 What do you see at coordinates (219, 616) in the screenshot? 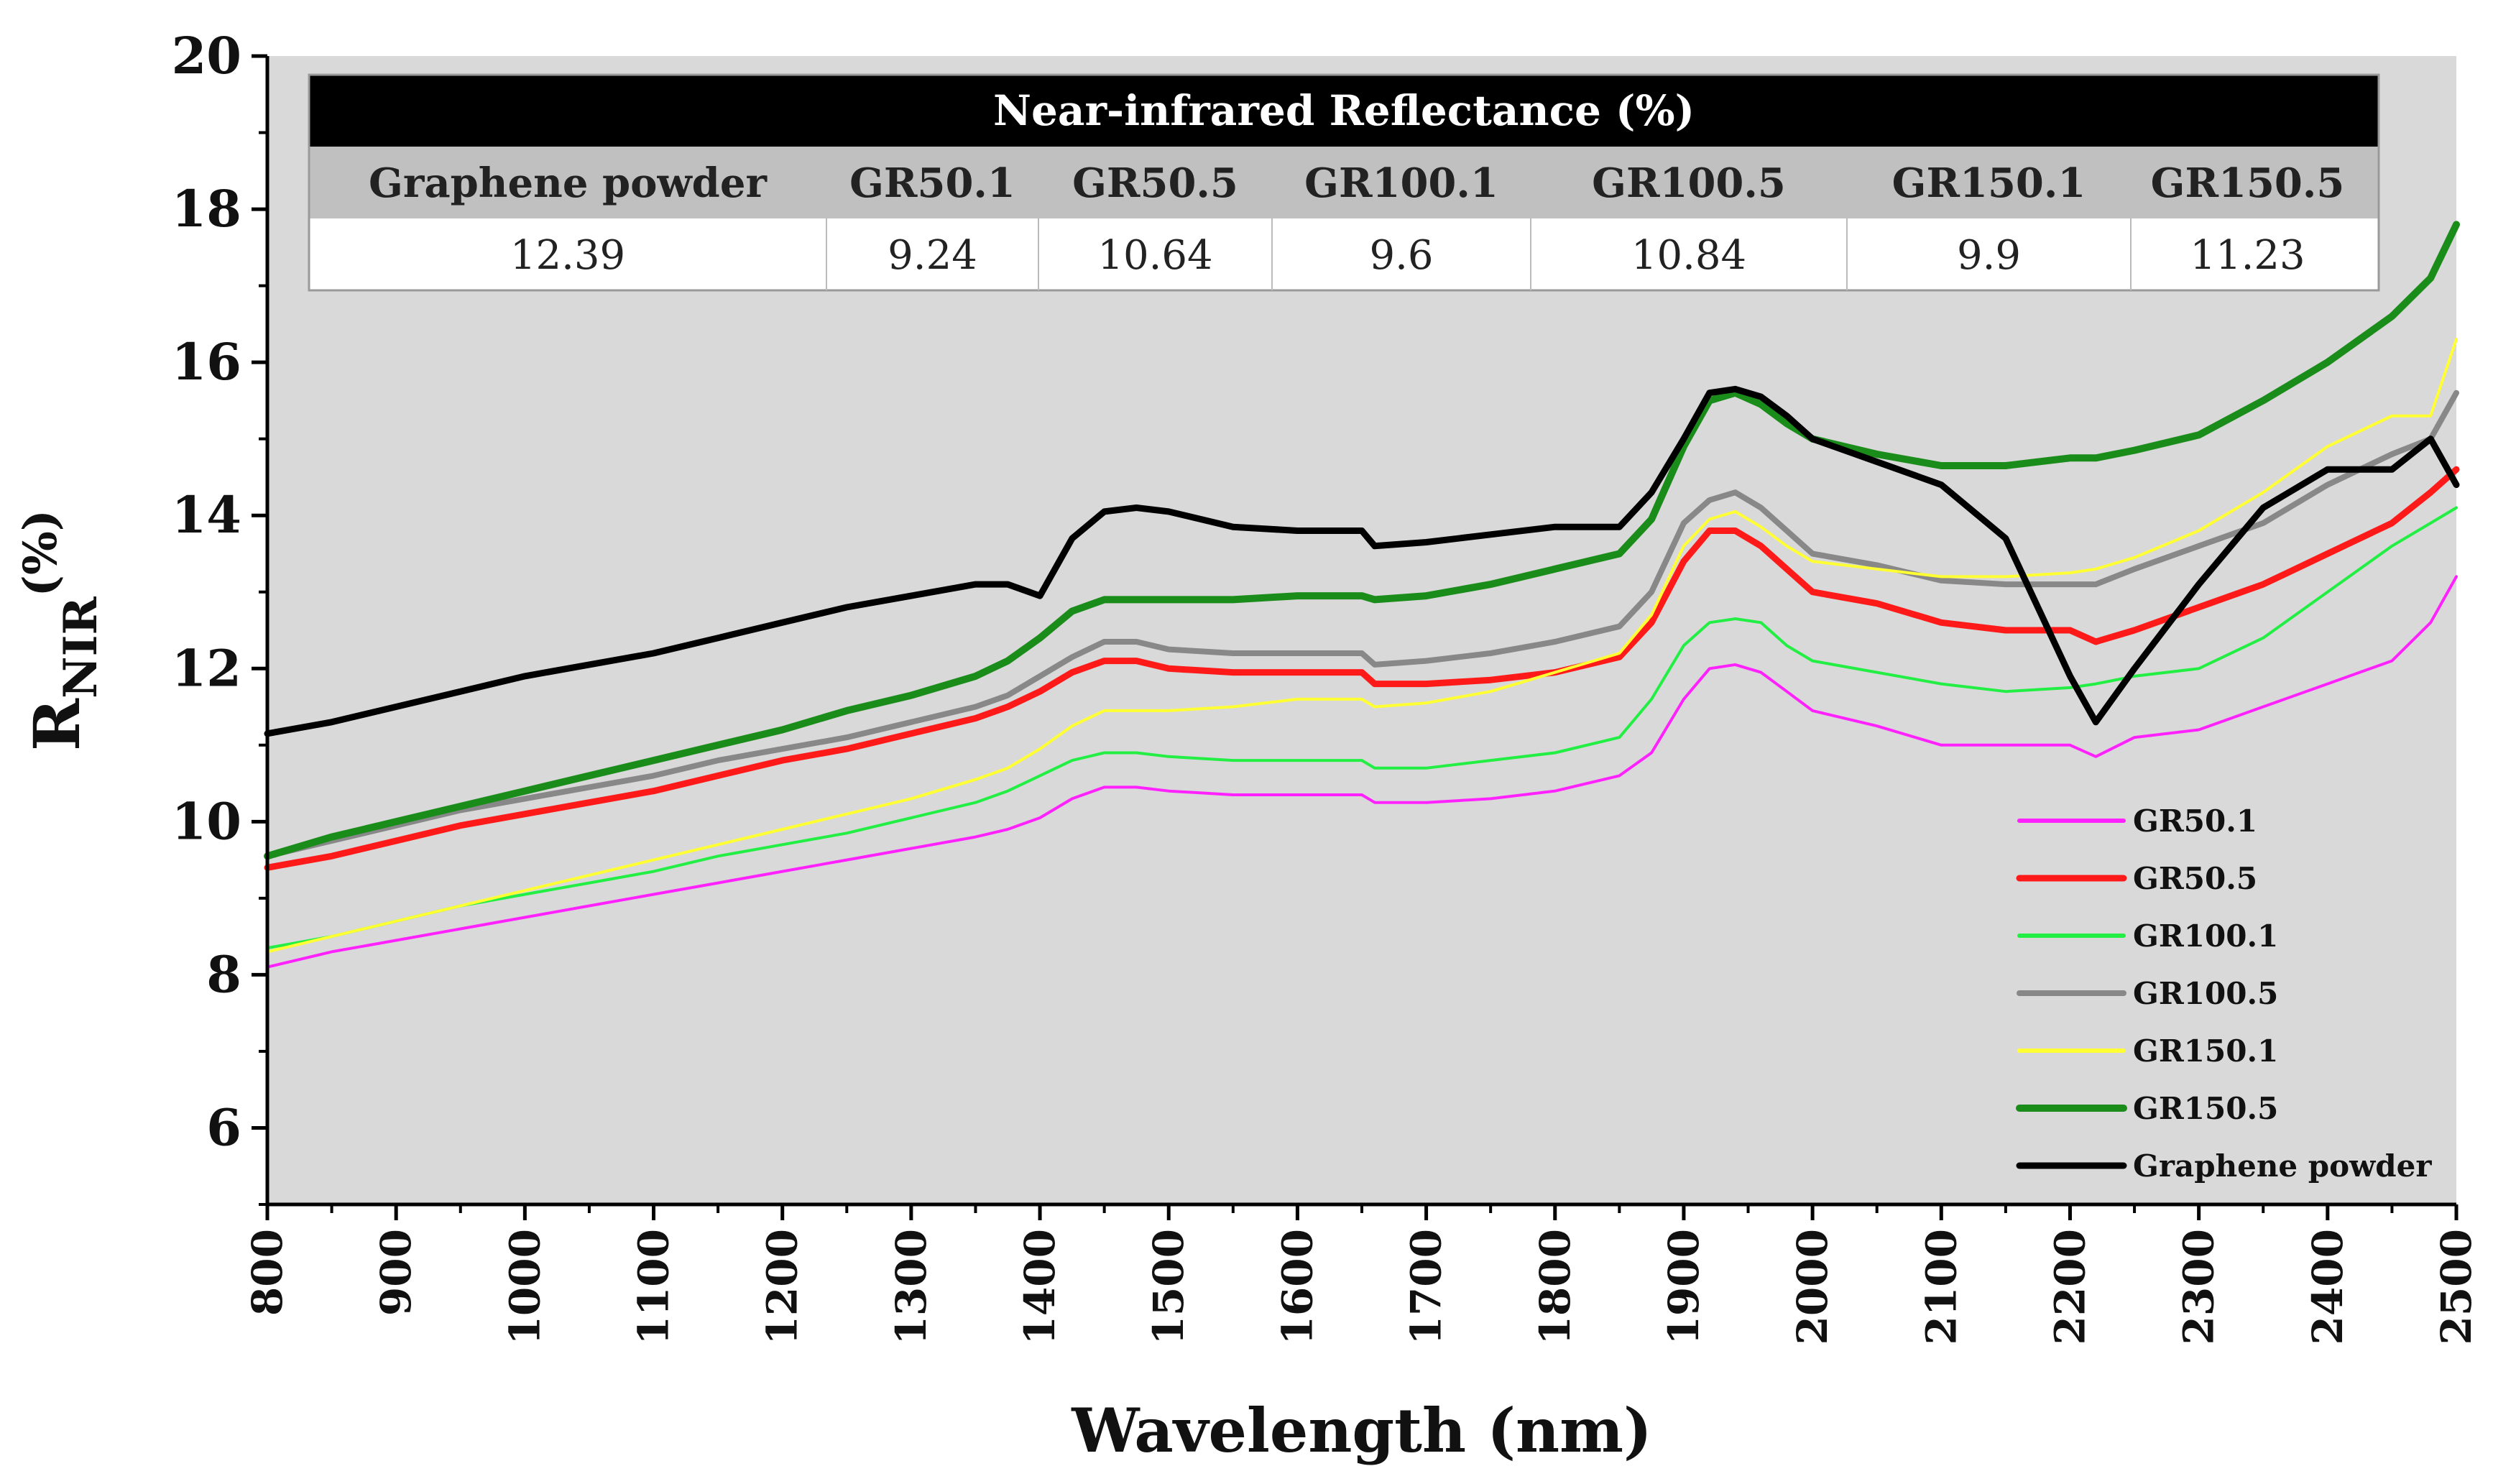
I see `y-ticks: 6 8 10 12 14 16 18 20` at bounding box center [219, 616].